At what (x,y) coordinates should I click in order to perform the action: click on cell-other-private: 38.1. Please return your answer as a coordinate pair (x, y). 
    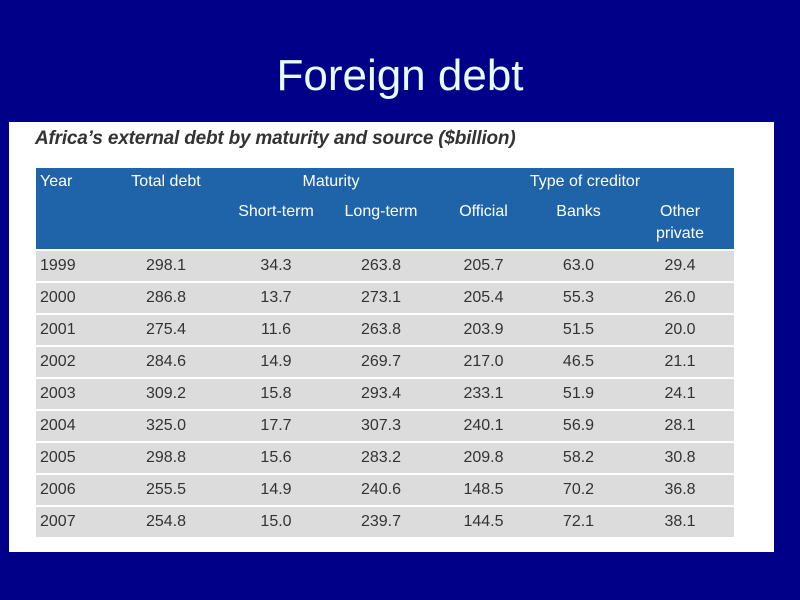
    Looking at the image, I should click on (680, 521).